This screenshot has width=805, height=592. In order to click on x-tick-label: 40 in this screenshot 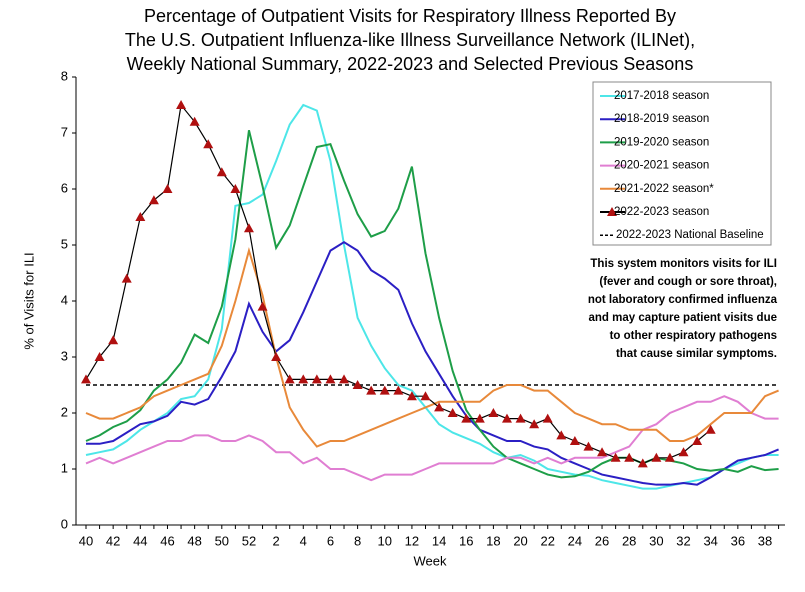, I will do `click(86, 540)`.